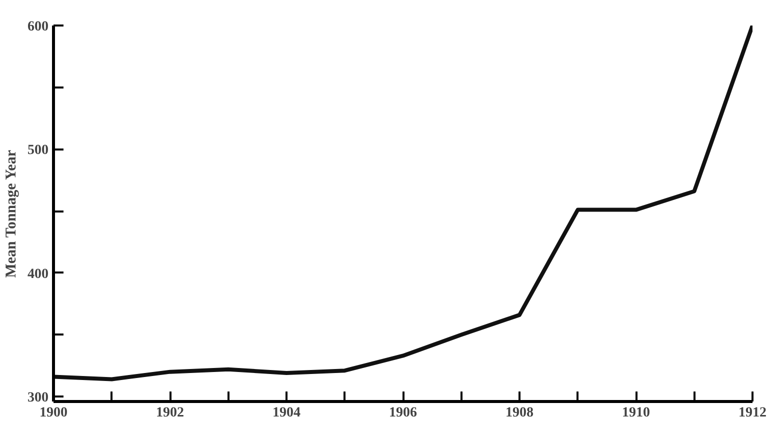 Image resolution: width=777 pixels, height=421 pixels. What do you see at coordinates (12, 214) in the screenshot?
I see `y-axis-title: Mean Tonnage Year` at bounding box center [12, 214].